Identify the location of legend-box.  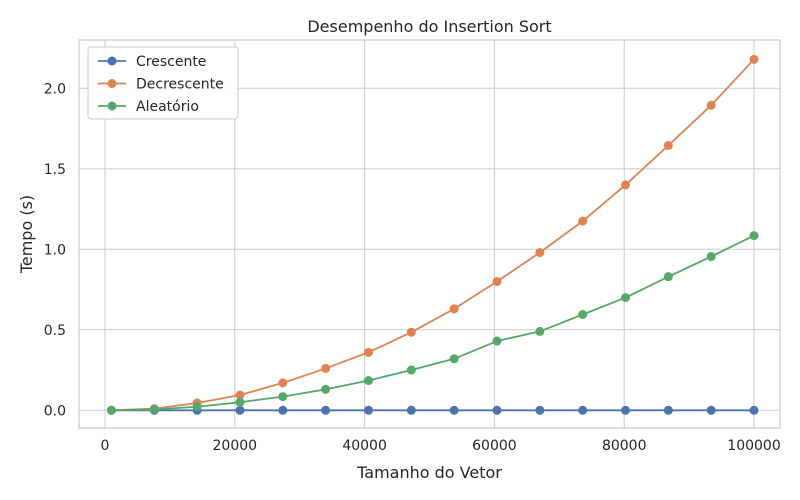
(163, 83).